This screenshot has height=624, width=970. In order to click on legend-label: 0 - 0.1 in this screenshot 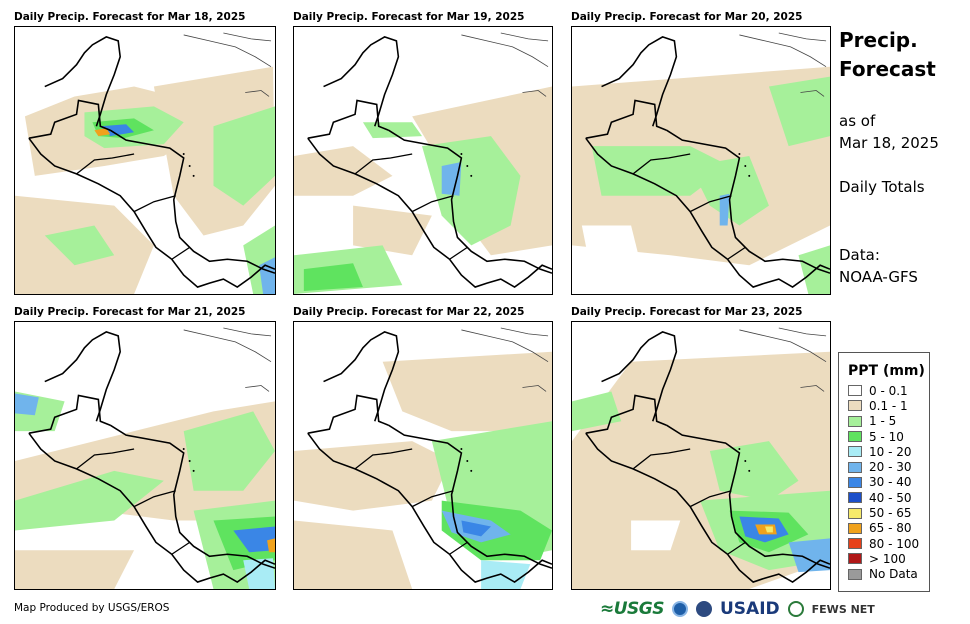, I will do `click(888, 390)`.